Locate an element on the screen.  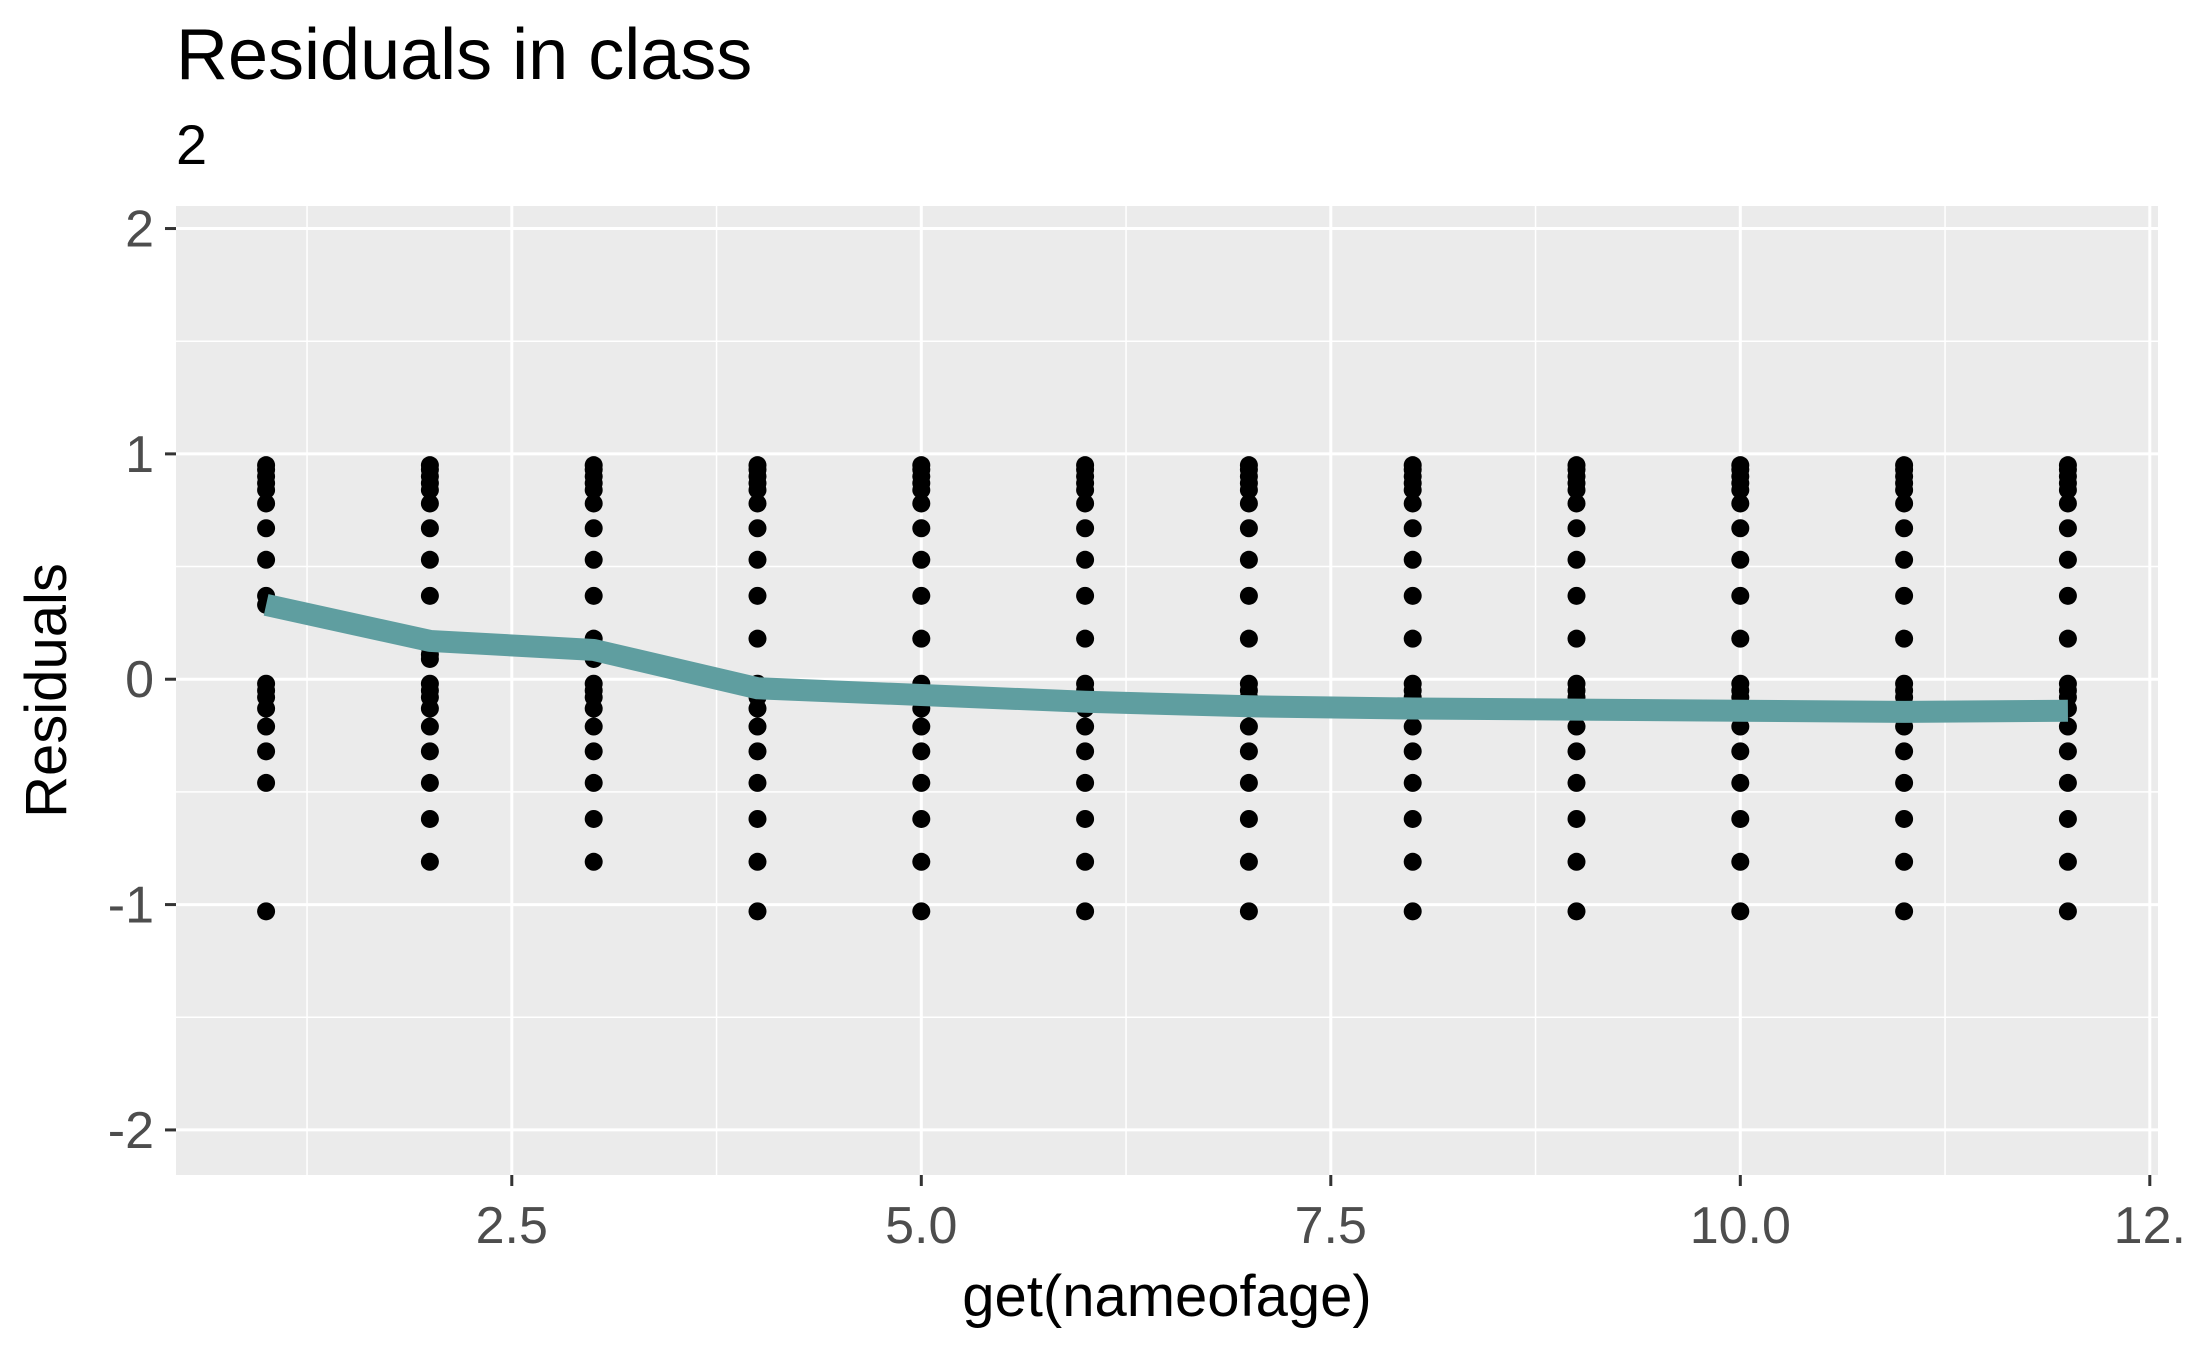
x-tick-label: 7.5 is located at coordinates (1331, 1226).